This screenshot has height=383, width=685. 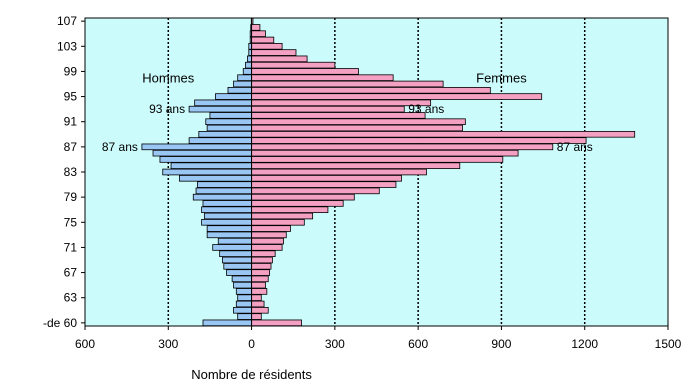 What do you see at coordinates (71, 247) in the screenshot?
I see `y-tick-label: 71` at bounding box center [71, 247].